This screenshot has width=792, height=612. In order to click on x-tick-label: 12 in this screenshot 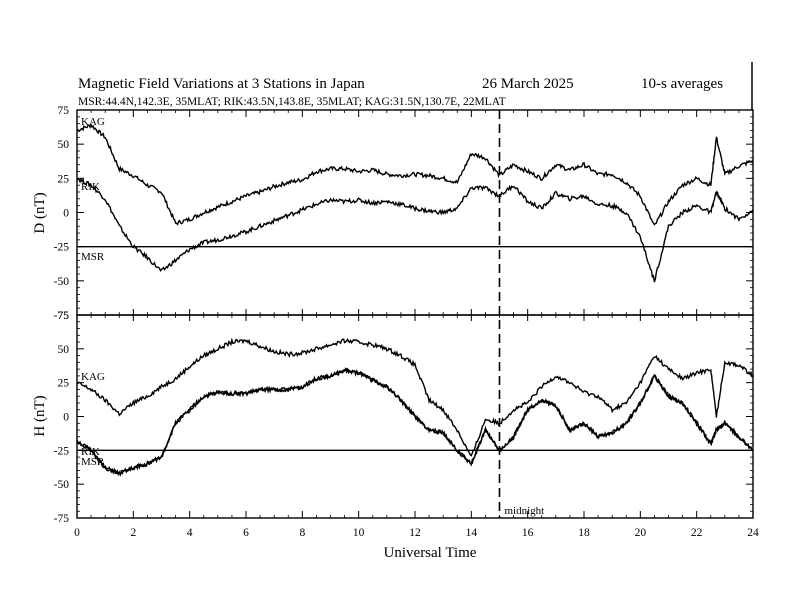, I will do `click(415, 533)`.